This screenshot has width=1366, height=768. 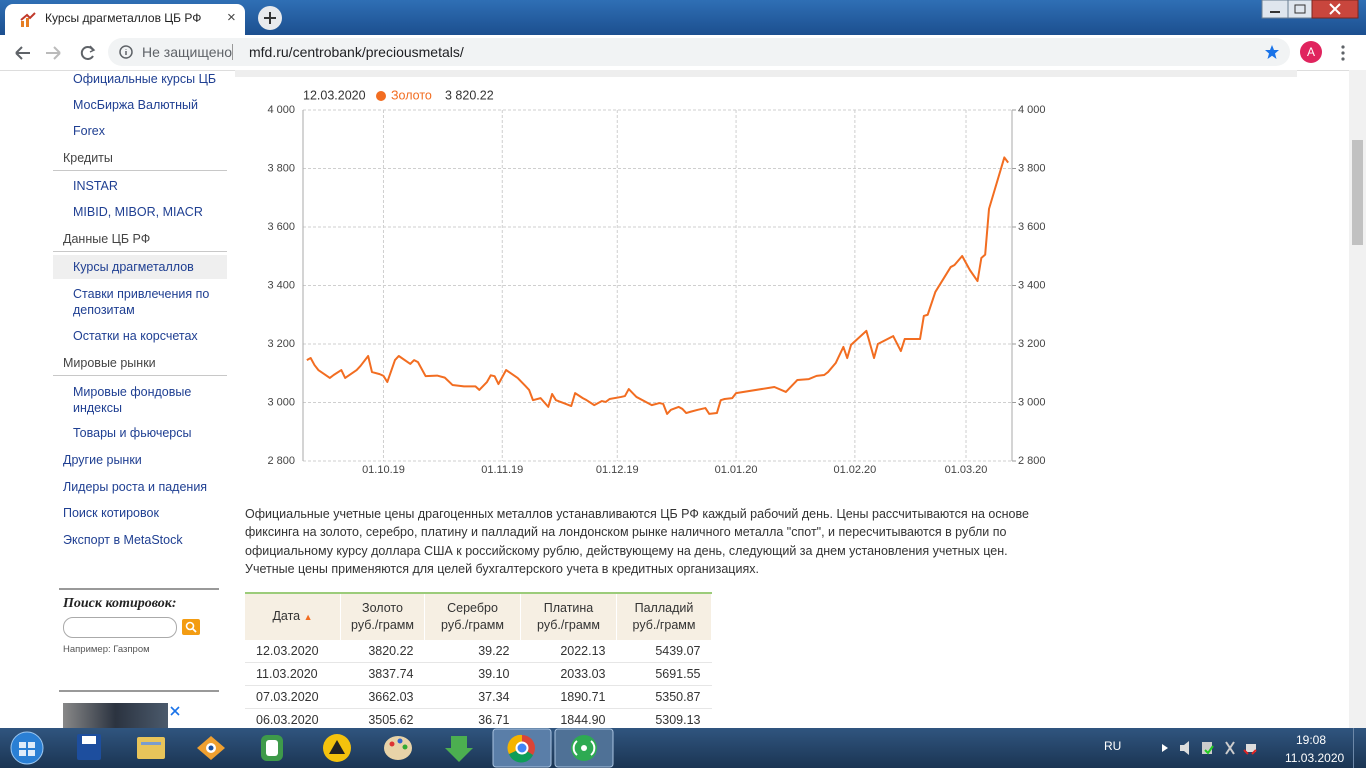 What do you see at coordinates (89, 131) in the screenshot?
I see `menu-item: Forex` at bounding box center [89, 131].